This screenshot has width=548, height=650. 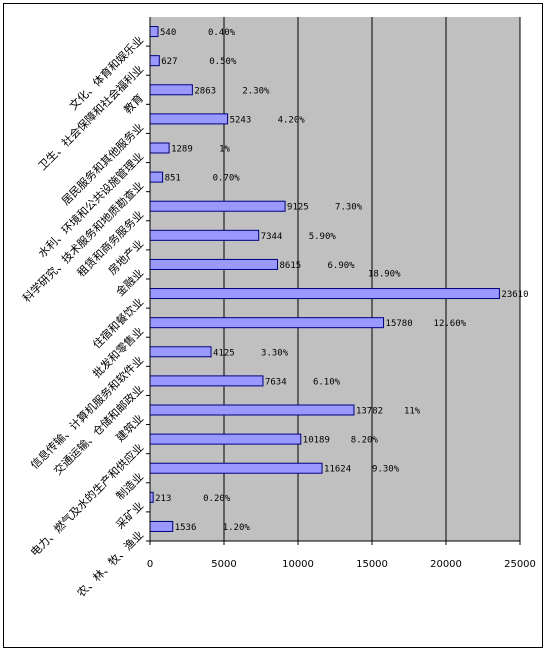 I want to click on percent-label: 0.50%, so click(x=223, y=62).